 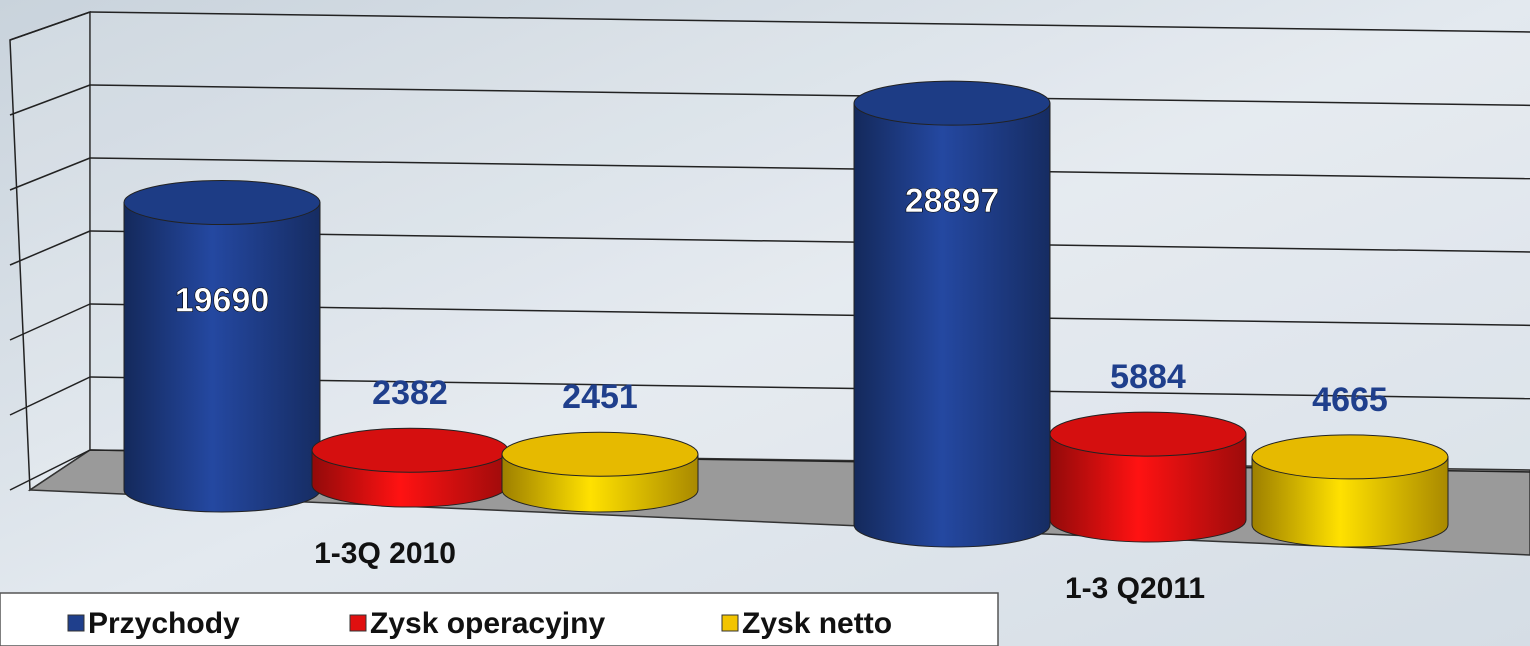 I want to click on value-label: 2382, so click(x=410, y=393).